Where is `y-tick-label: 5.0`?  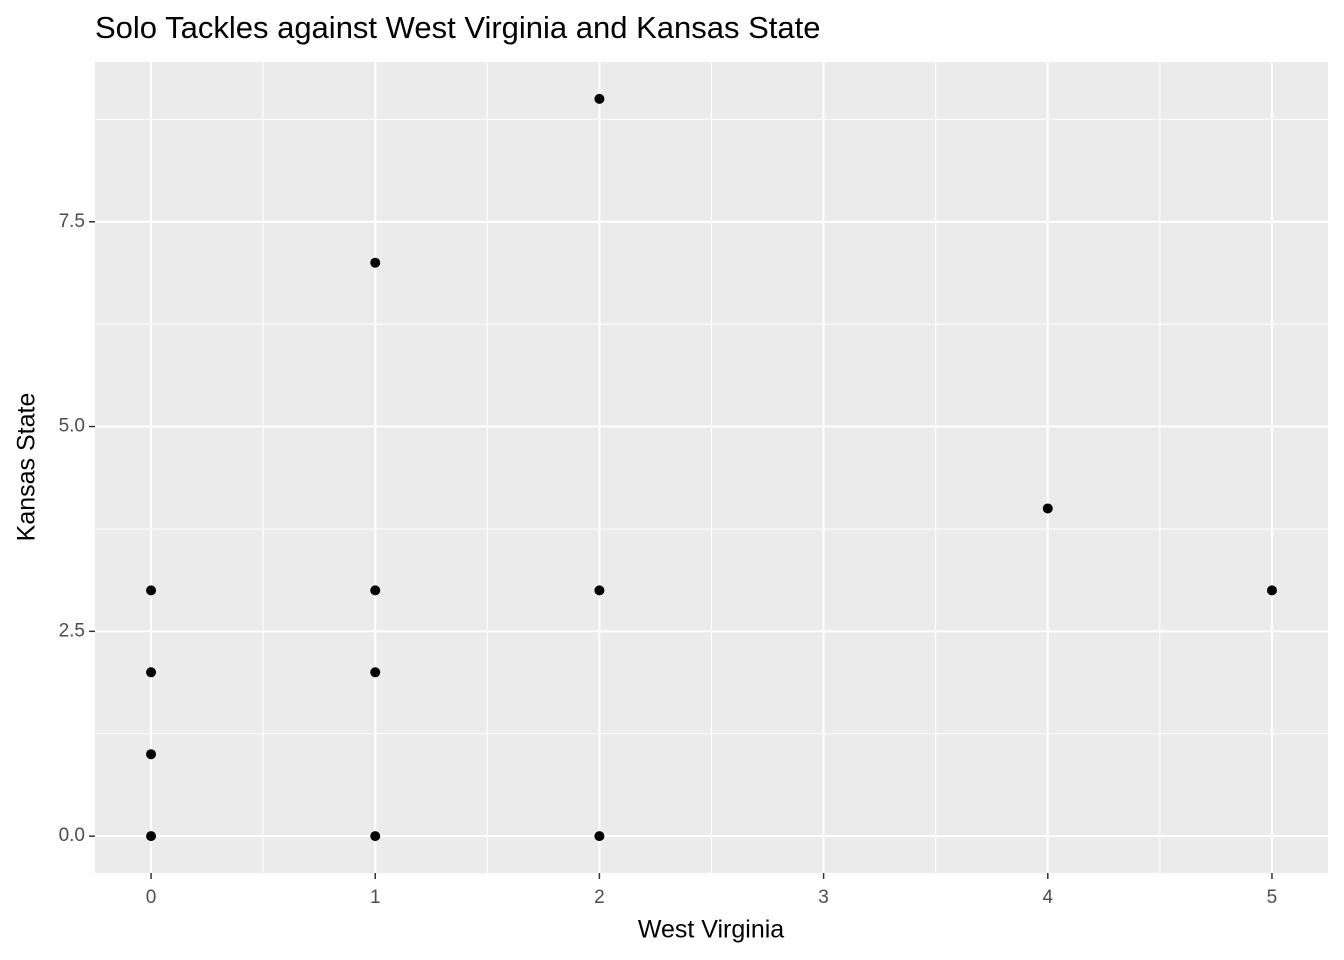 y-tick-label: 5.0 is located at coordinates (72, 426).